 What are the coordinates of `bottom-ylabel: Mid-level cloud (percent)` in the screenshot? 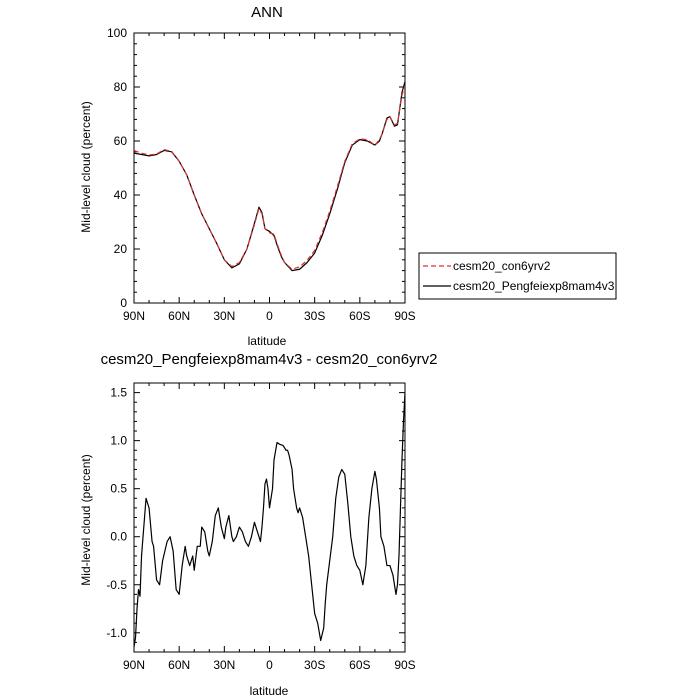 It's located at (86, 519).